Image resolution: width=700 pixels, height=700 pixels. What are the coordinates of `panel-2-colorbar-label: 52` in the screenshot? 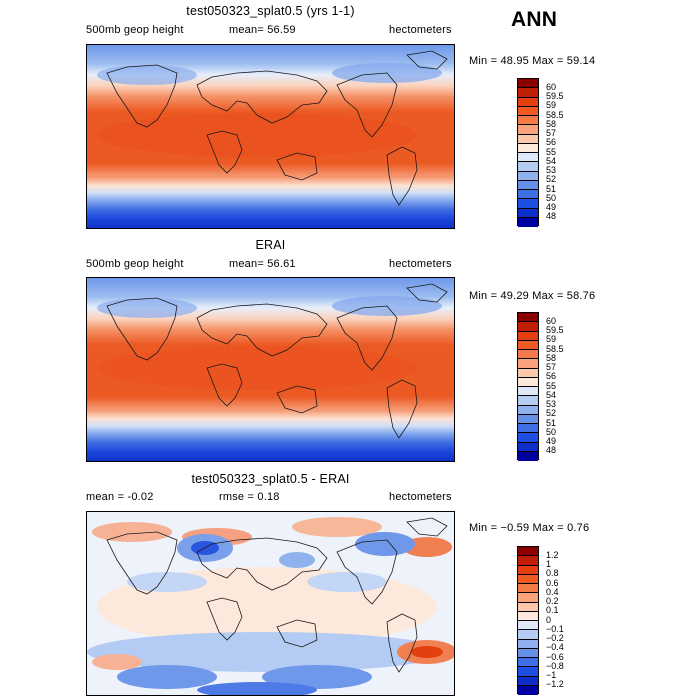 It's located at (551, 413).